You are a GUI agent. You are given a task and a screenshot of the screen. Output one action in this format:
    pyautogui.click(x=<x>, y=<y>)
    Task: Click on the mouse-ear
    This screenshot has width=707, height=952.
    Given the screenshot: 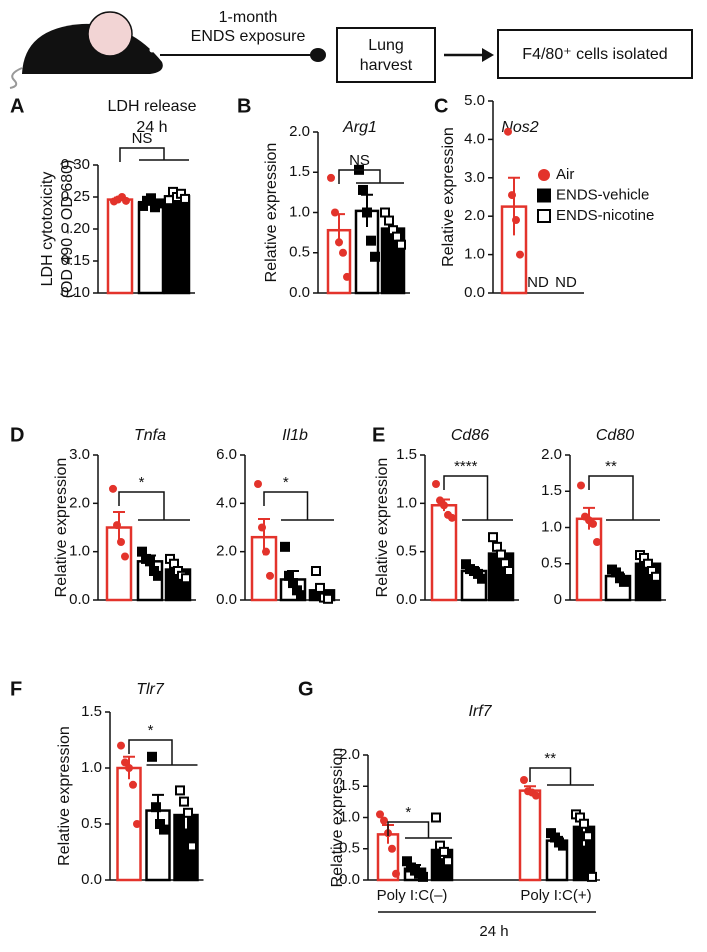 What is the action you would take?
    pyautogui.click(x=110, y=34)
    